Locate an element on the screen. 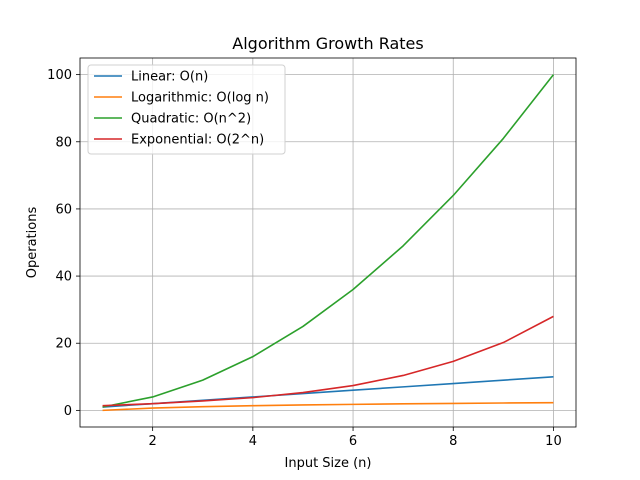 This screenshot has height=480, width=640. x-axis-label: Input Size (n) is located at coordinates (328, 463).